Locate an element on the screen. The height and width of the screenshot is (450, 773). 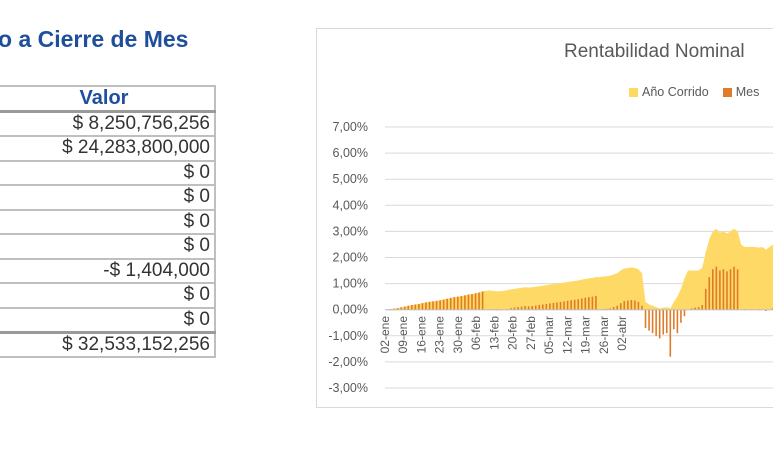
y-tick-label: 4,00% is located at coordinates (350, 205).